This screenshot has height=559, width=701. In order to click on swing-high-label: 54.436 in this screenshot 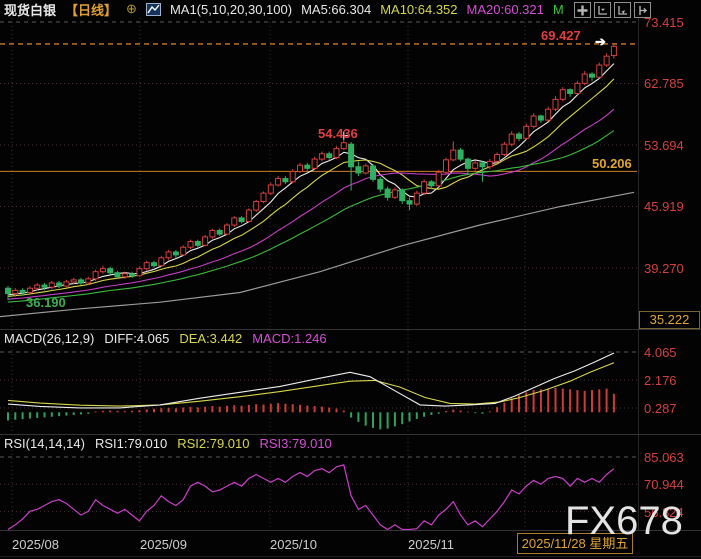, I will do `click(338, 133)`.